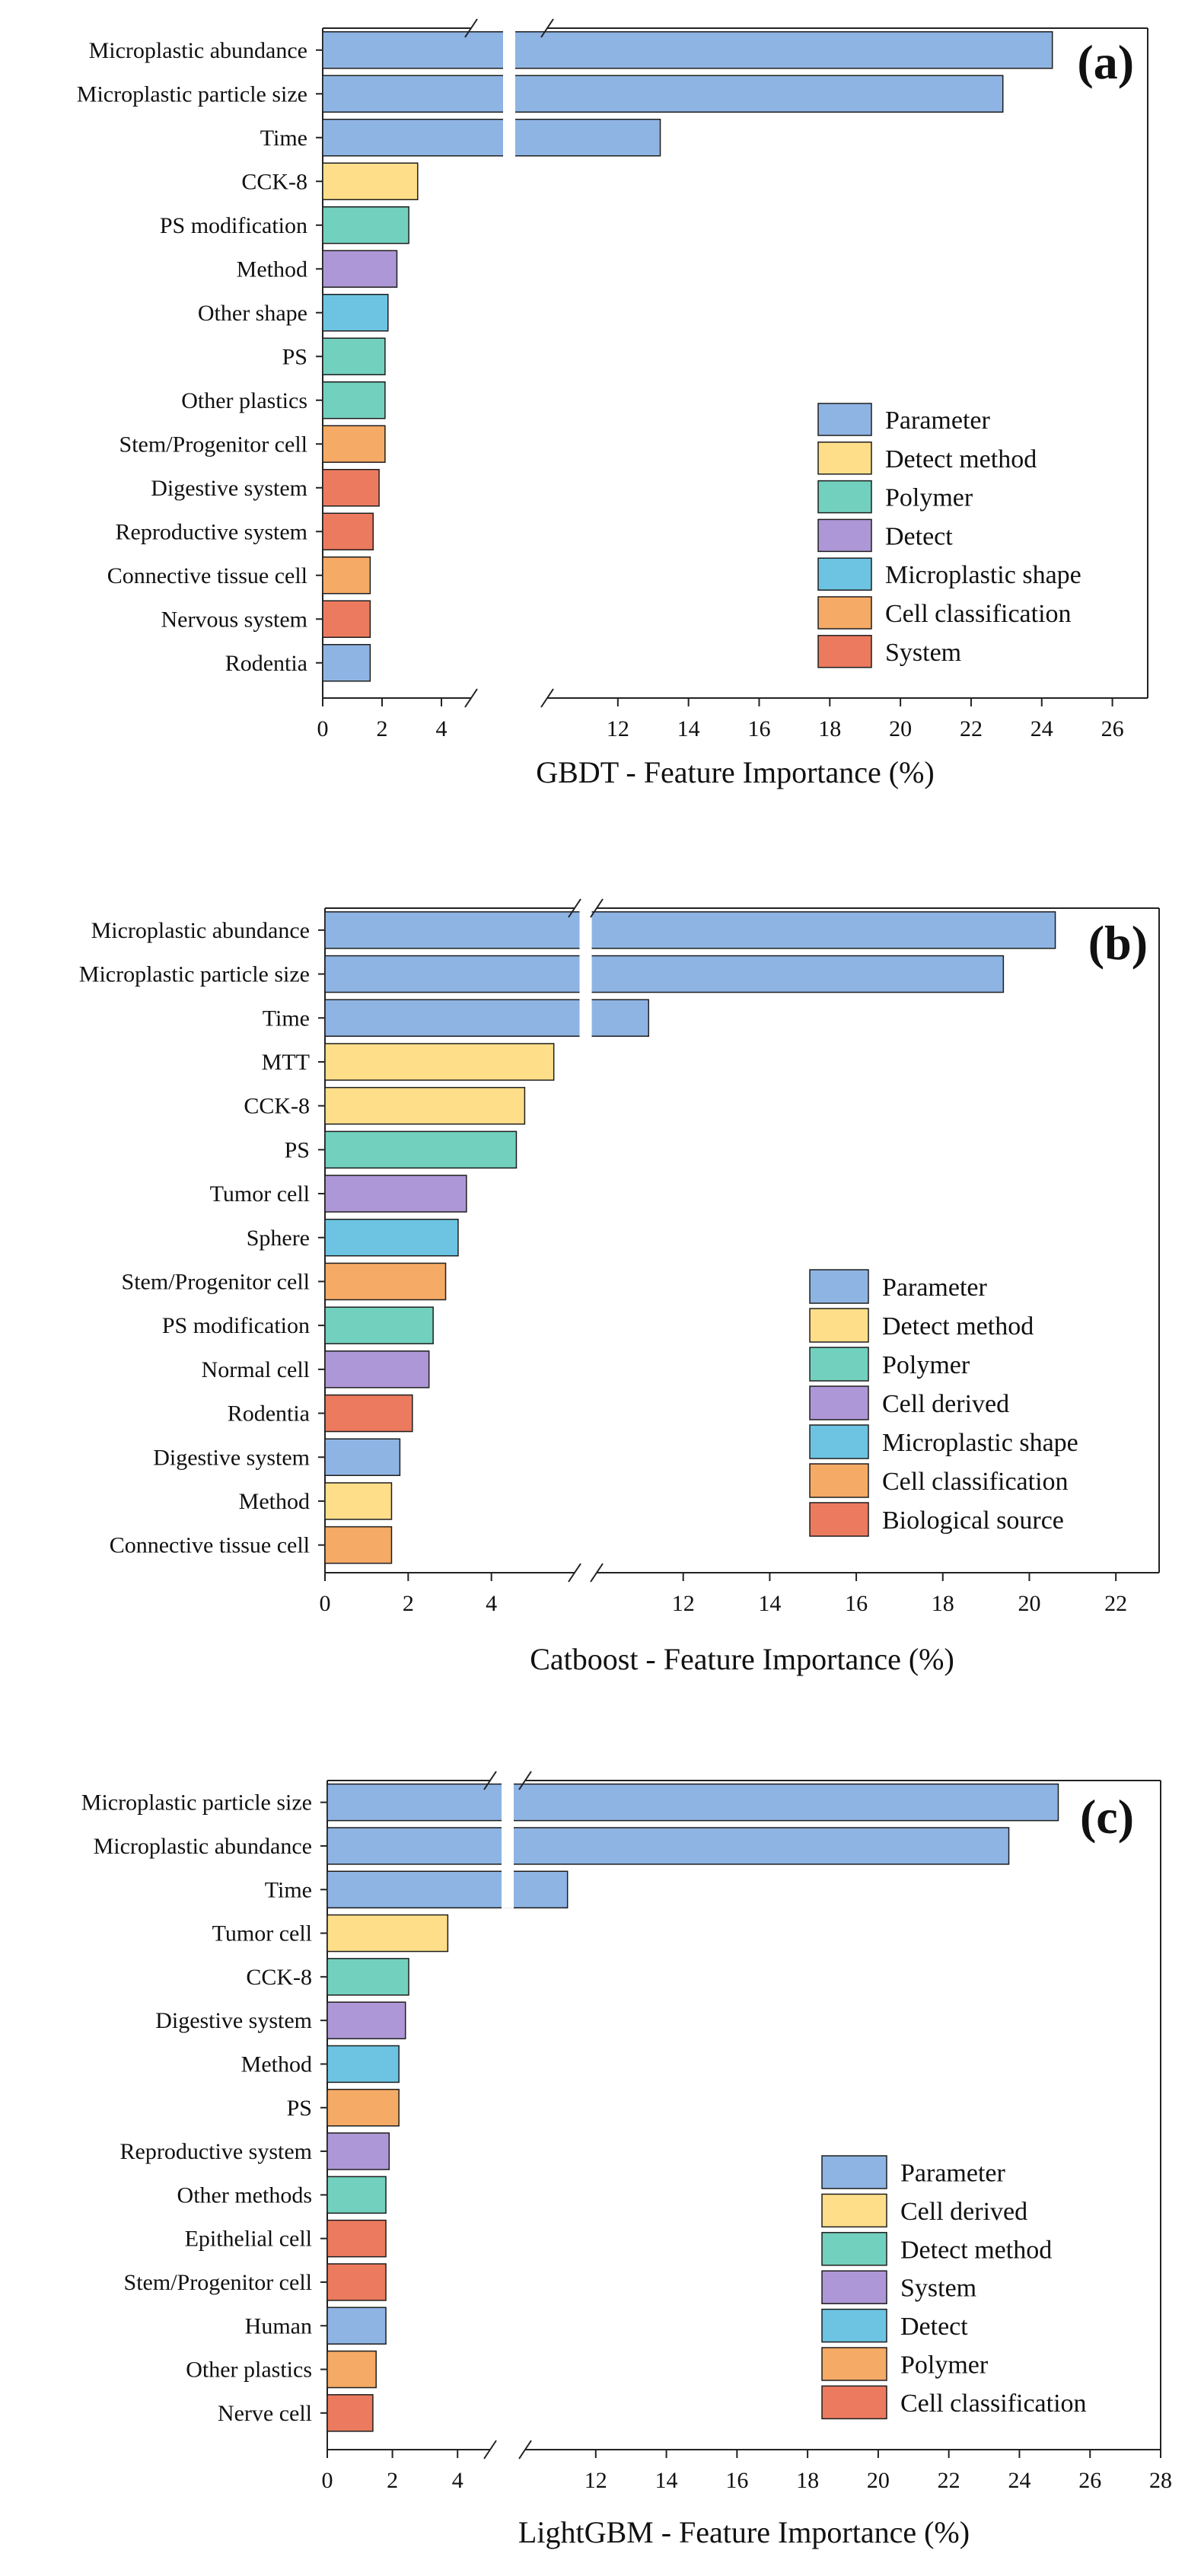 Image resolution: width=1185 pixels, height=2576 pixels. Describe the element at coordinates (1115, 1603) in the screenshot. I see `x-tick-label: 22` at that location.